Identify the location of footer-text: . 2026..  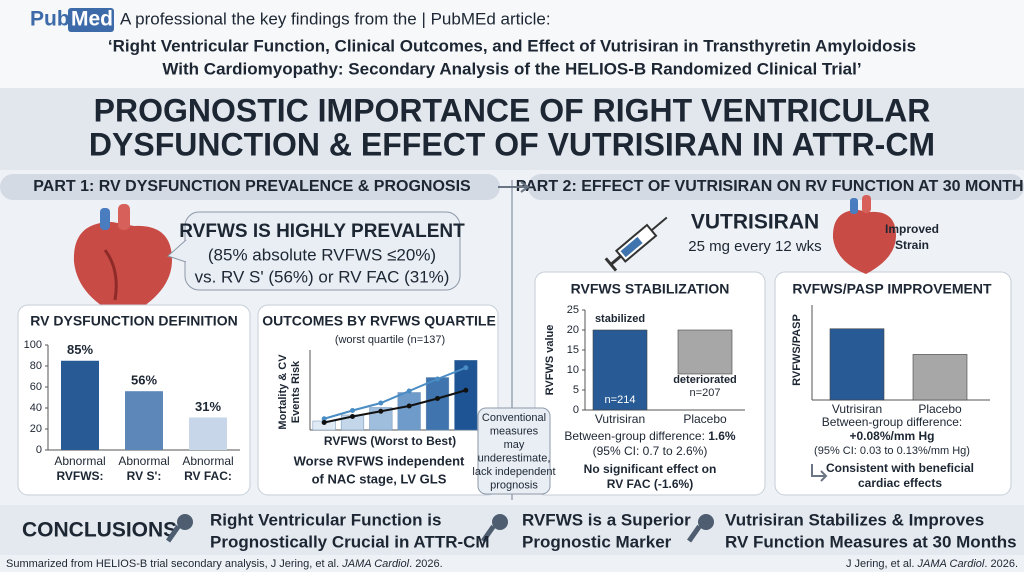
(426, 564).